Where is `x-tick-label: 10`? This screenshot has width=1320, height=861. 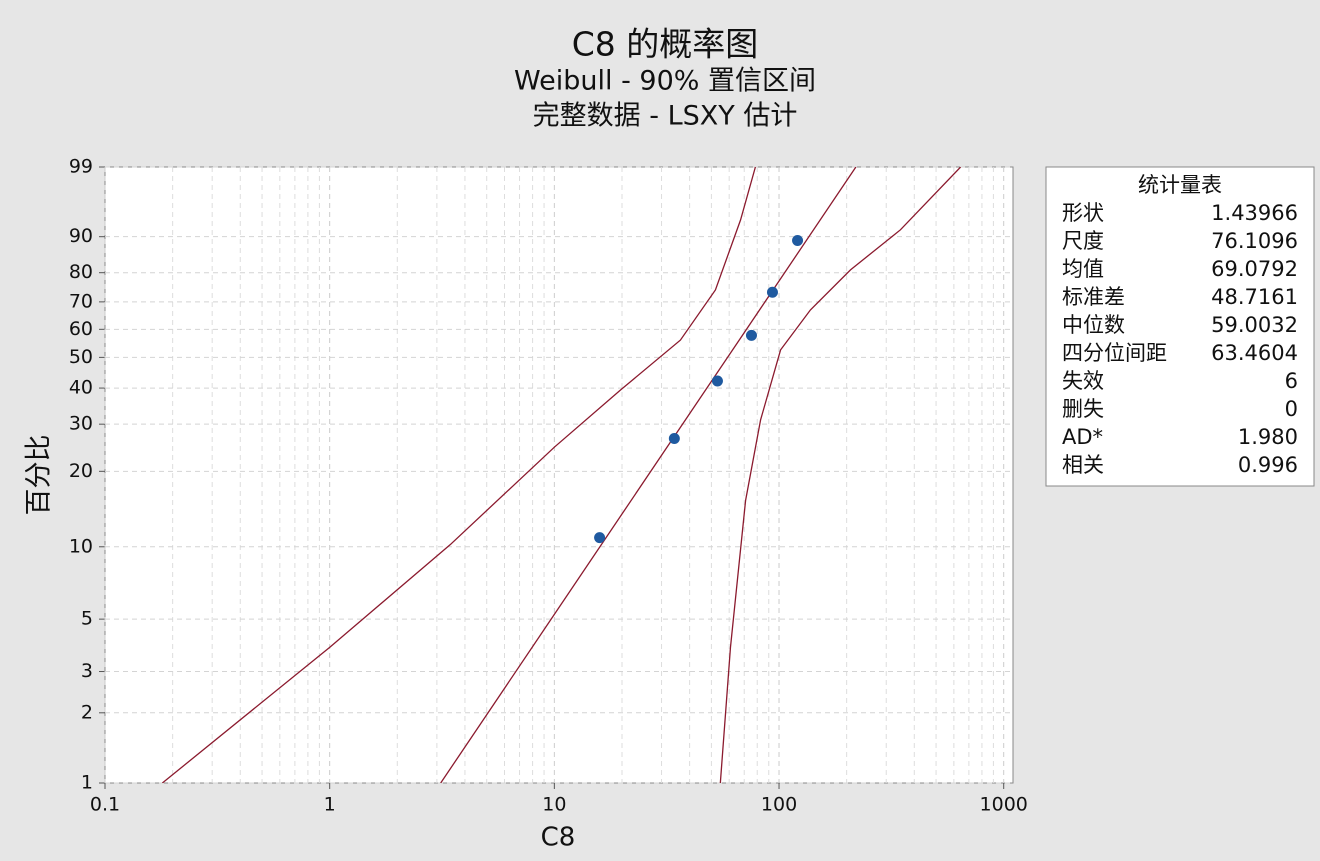 x-tick-label: 10 is located at coordinates (554, 805).